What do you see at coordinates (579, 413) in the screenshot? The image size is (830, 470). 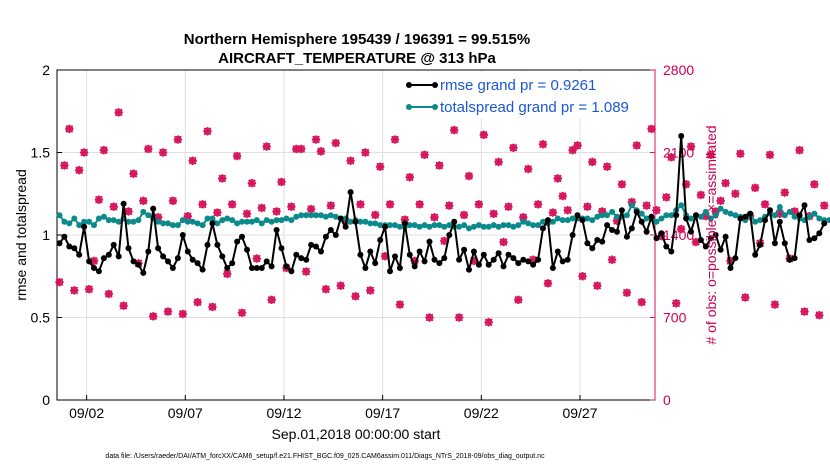 I see `x-tick-label-5: 09/27` at bounding box center [579, 413].